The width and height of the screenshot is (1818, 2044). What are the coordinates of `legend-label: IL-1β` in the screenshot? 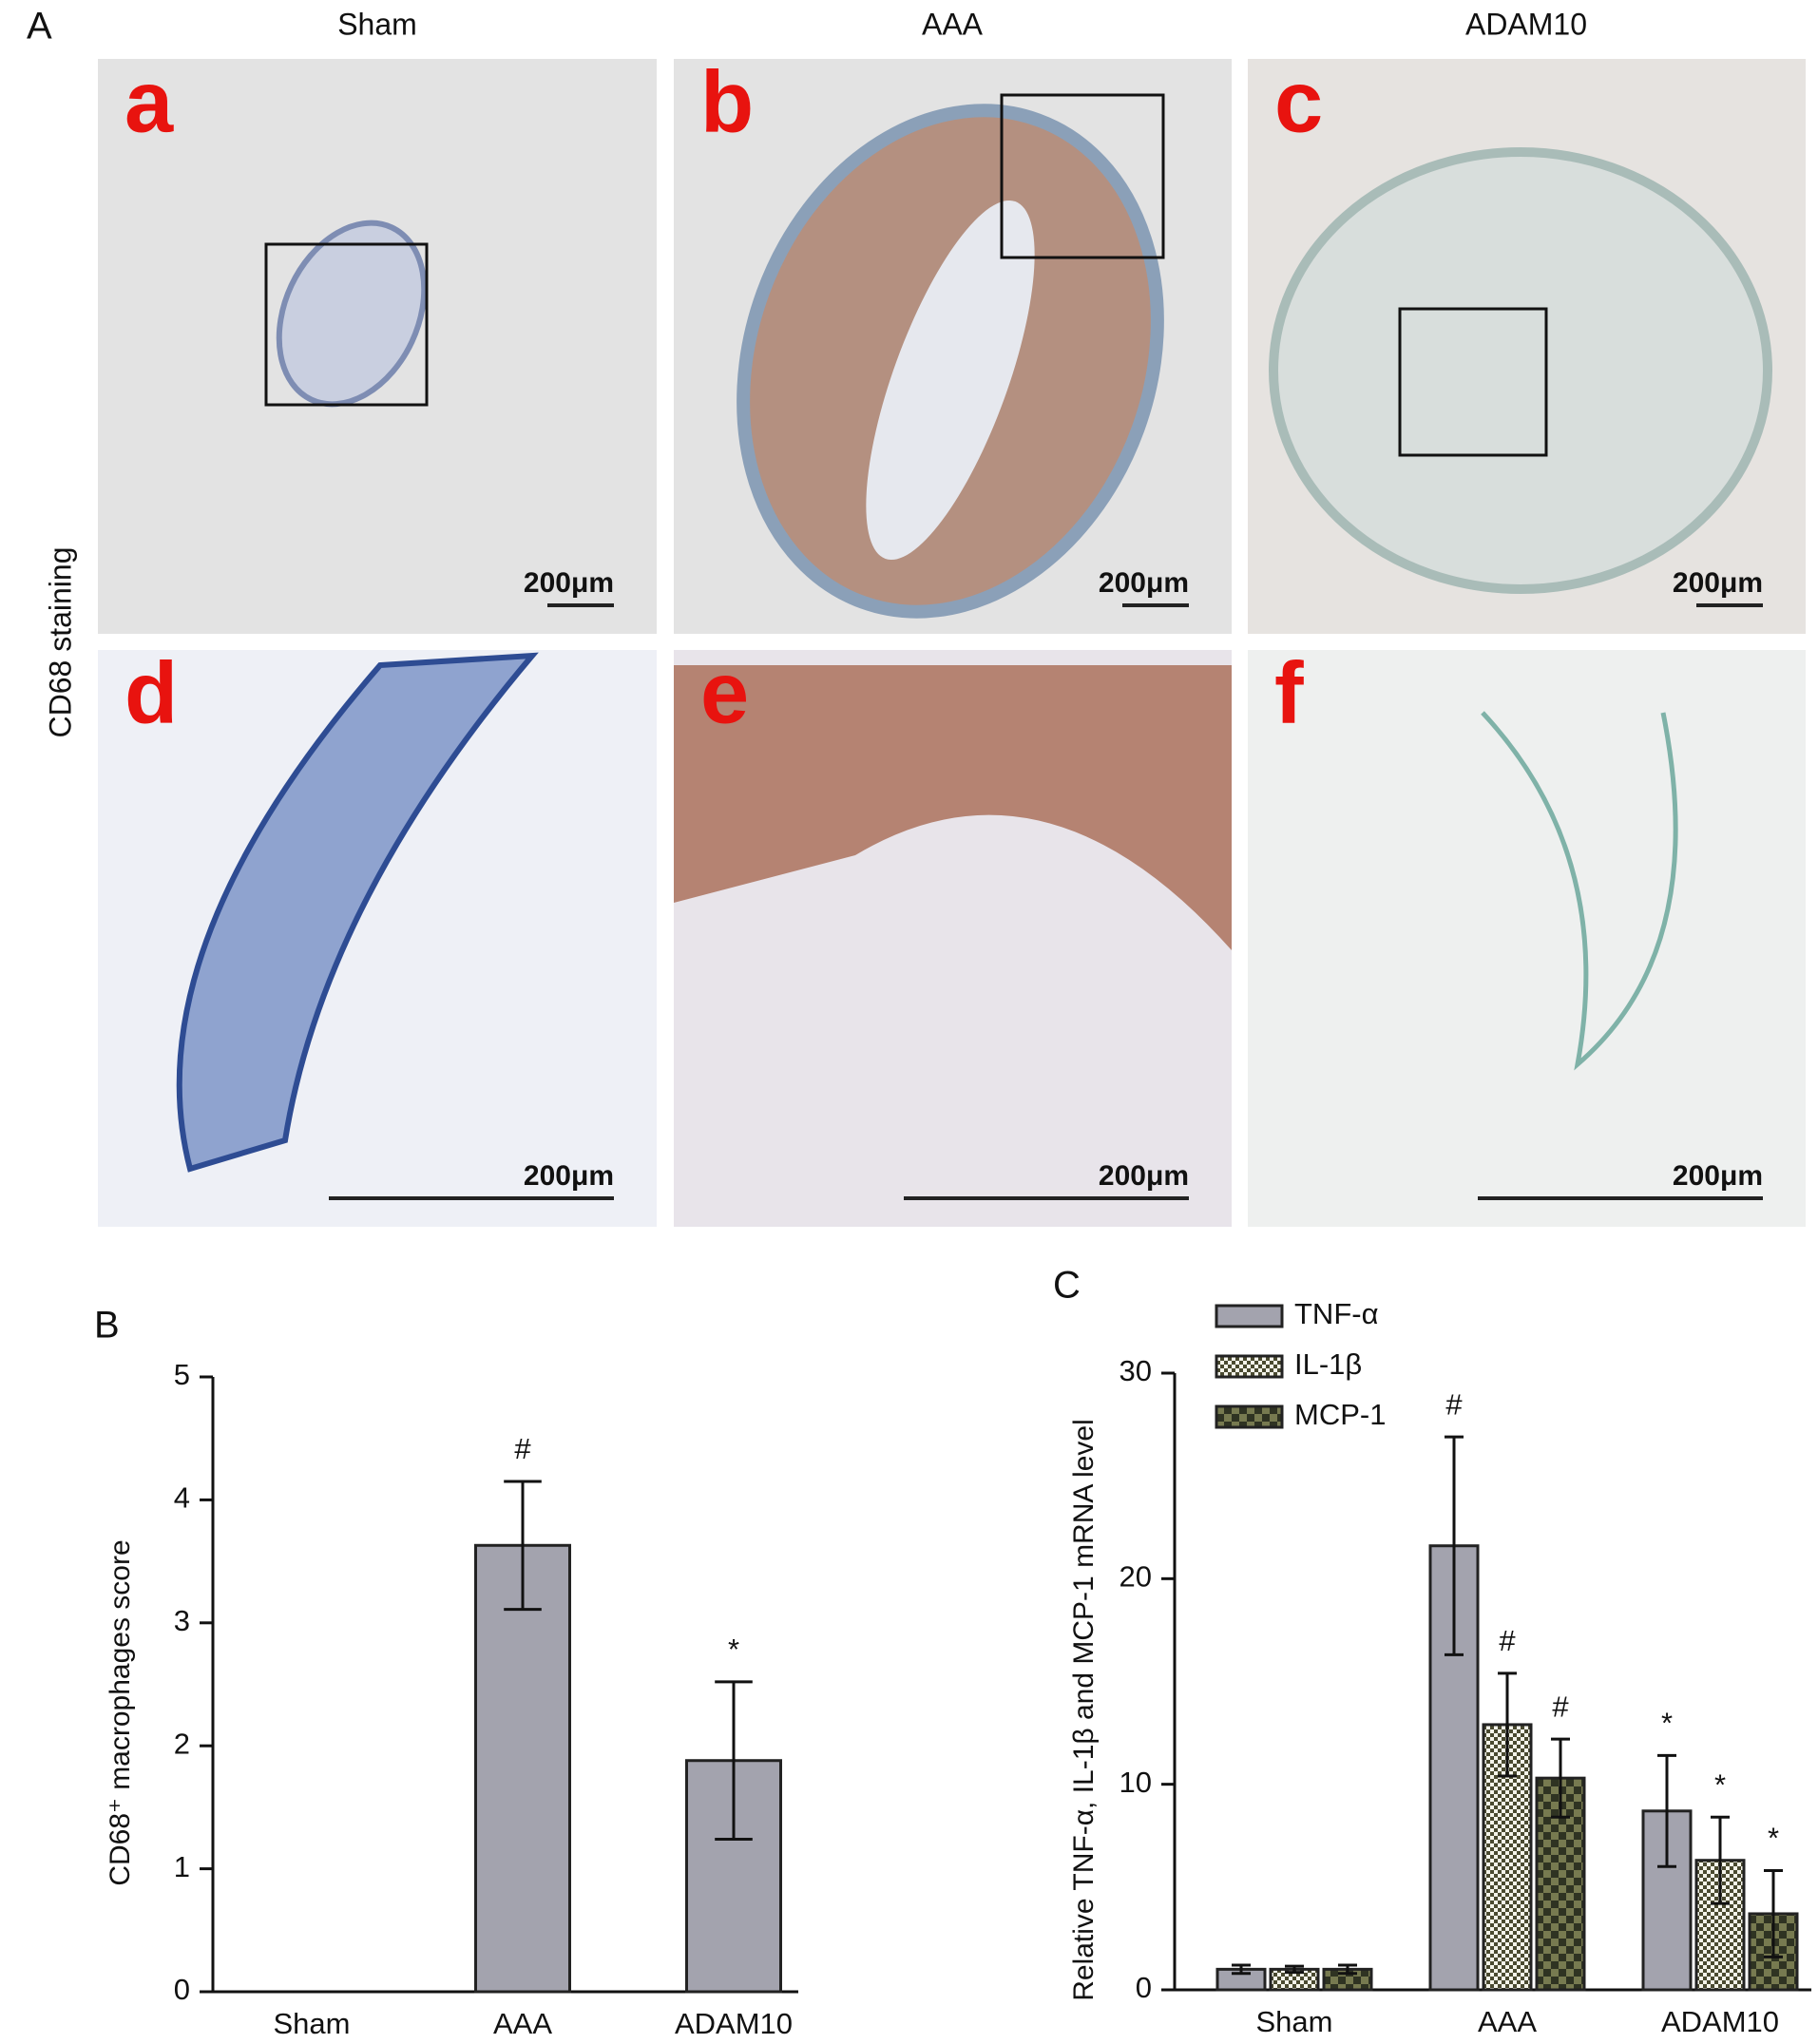 It's located at (1328, 1364).